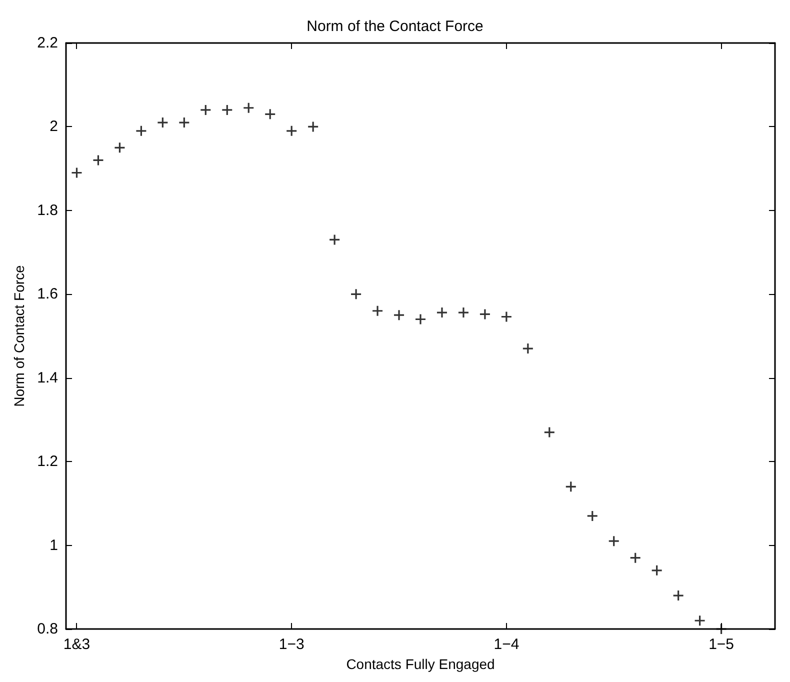 Image resolution: width=790 pixels, height=682 pixels. I want to click on x-tick-label: 1−5, so click(721, 644).